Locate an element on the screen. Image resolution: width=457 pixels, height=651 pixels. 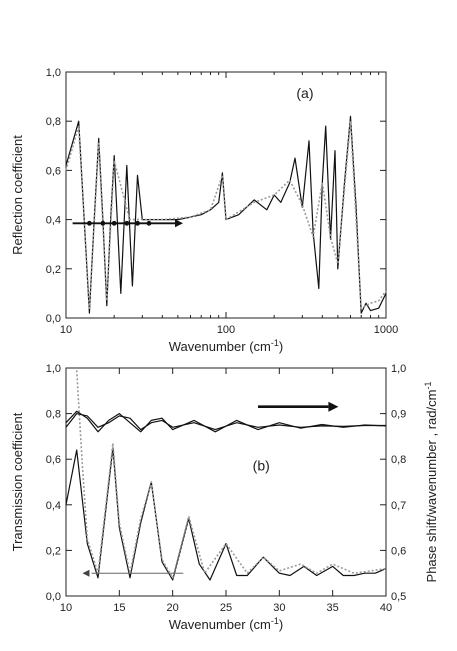
panel-b-y-axis-label: Transmission coefficient is located at coordinates (17, 481).